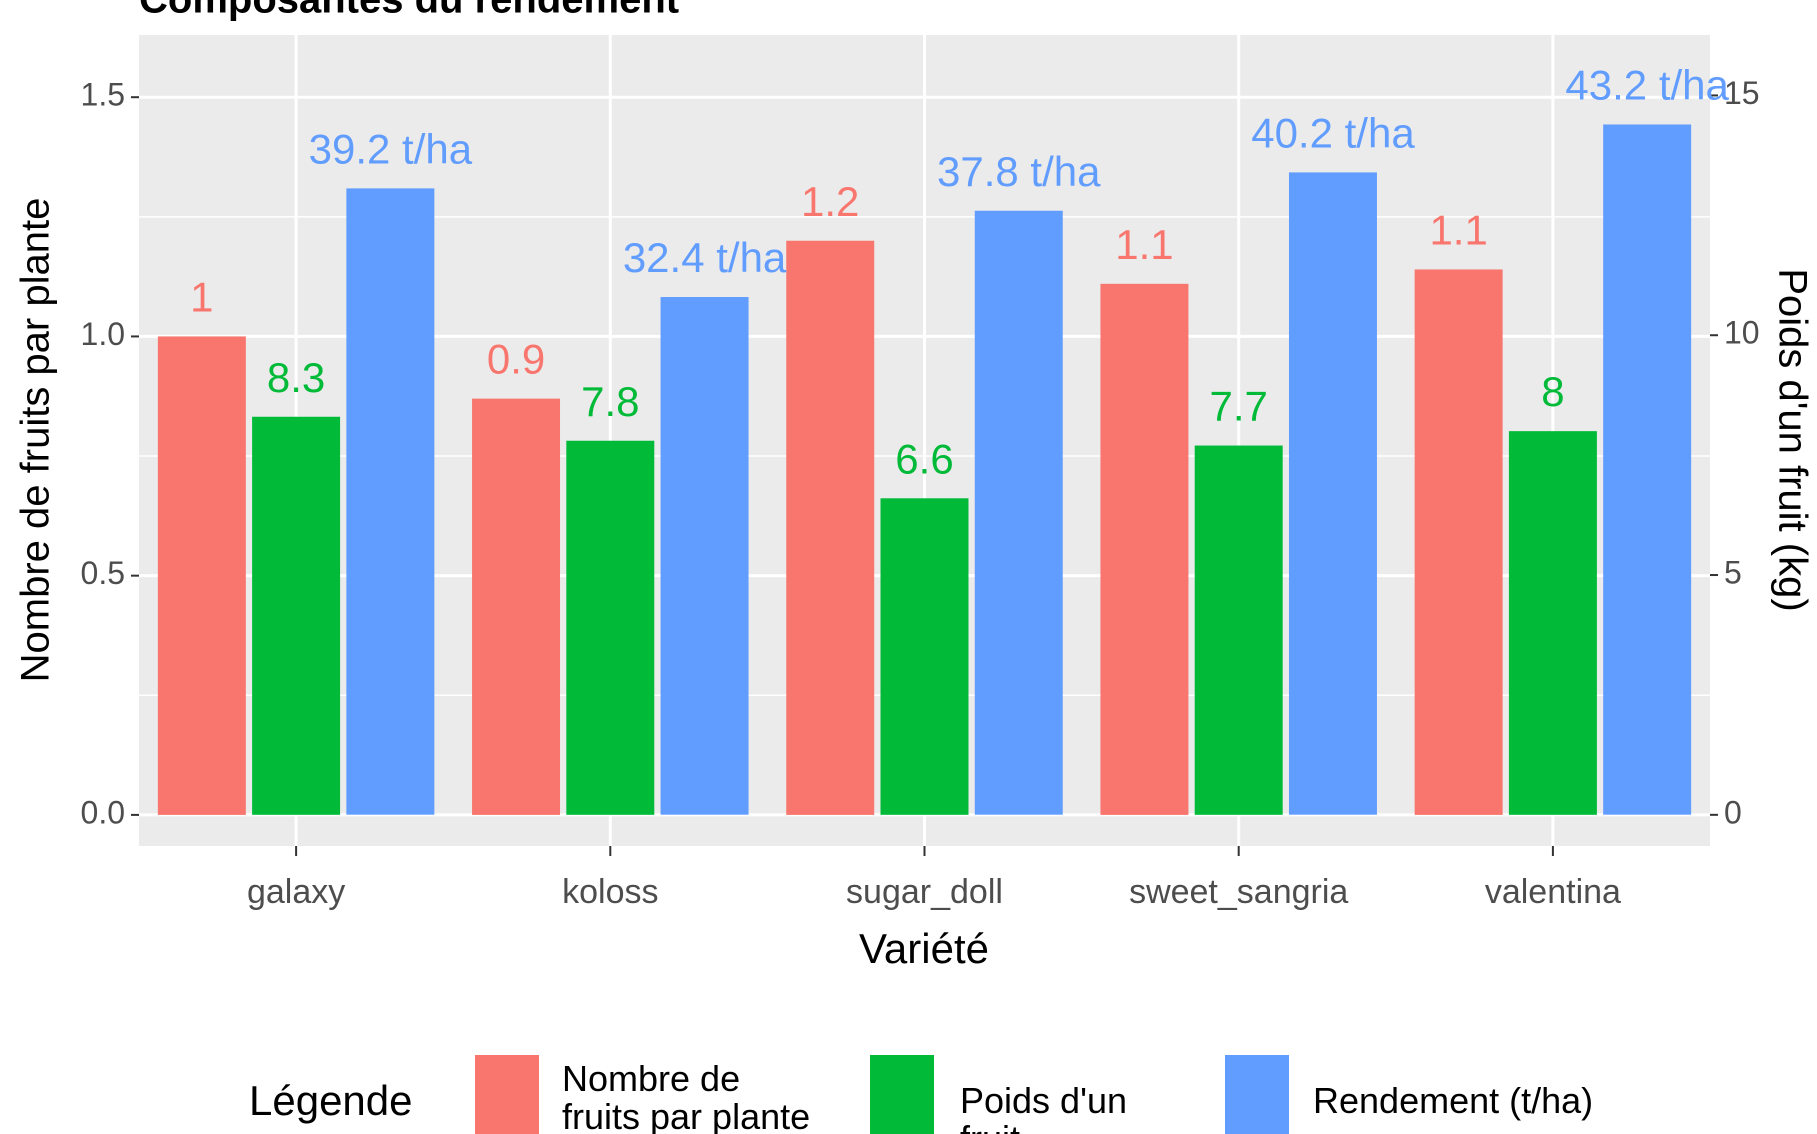  Describe the element at coordinates (1733, 812) in the screenshot. I see `y2-tick-label: 0` at that location.